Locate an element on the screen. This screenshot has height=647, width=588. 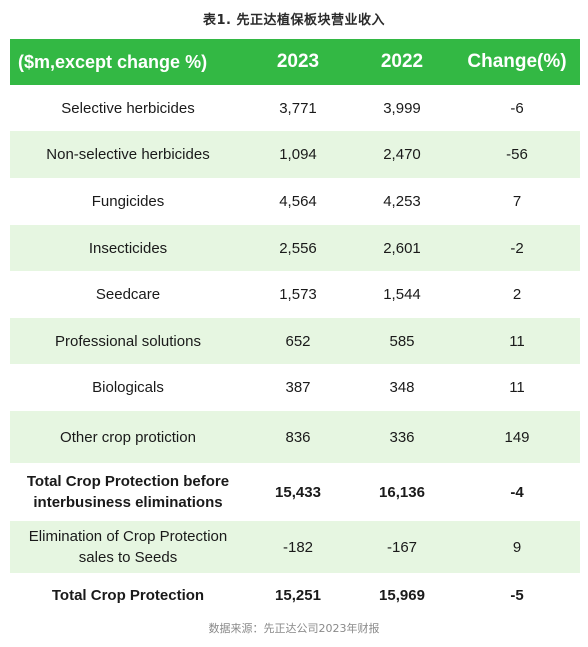
table-row: Professional solutions 652 585 11 is located at coordinates (295, 341).